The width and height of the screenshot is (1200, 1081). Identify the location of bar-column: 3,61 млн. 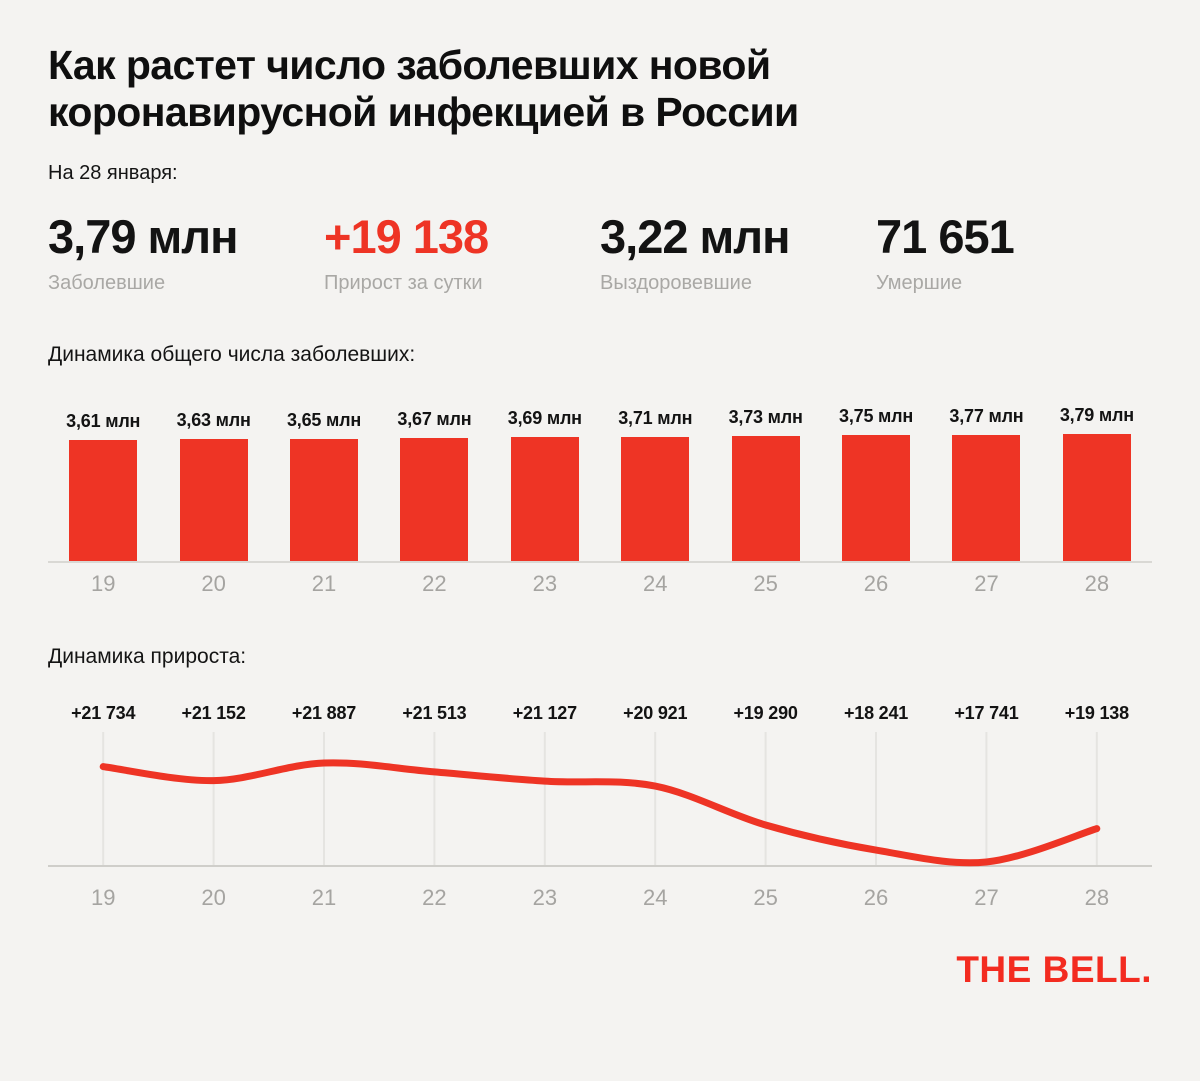
(103, 486).